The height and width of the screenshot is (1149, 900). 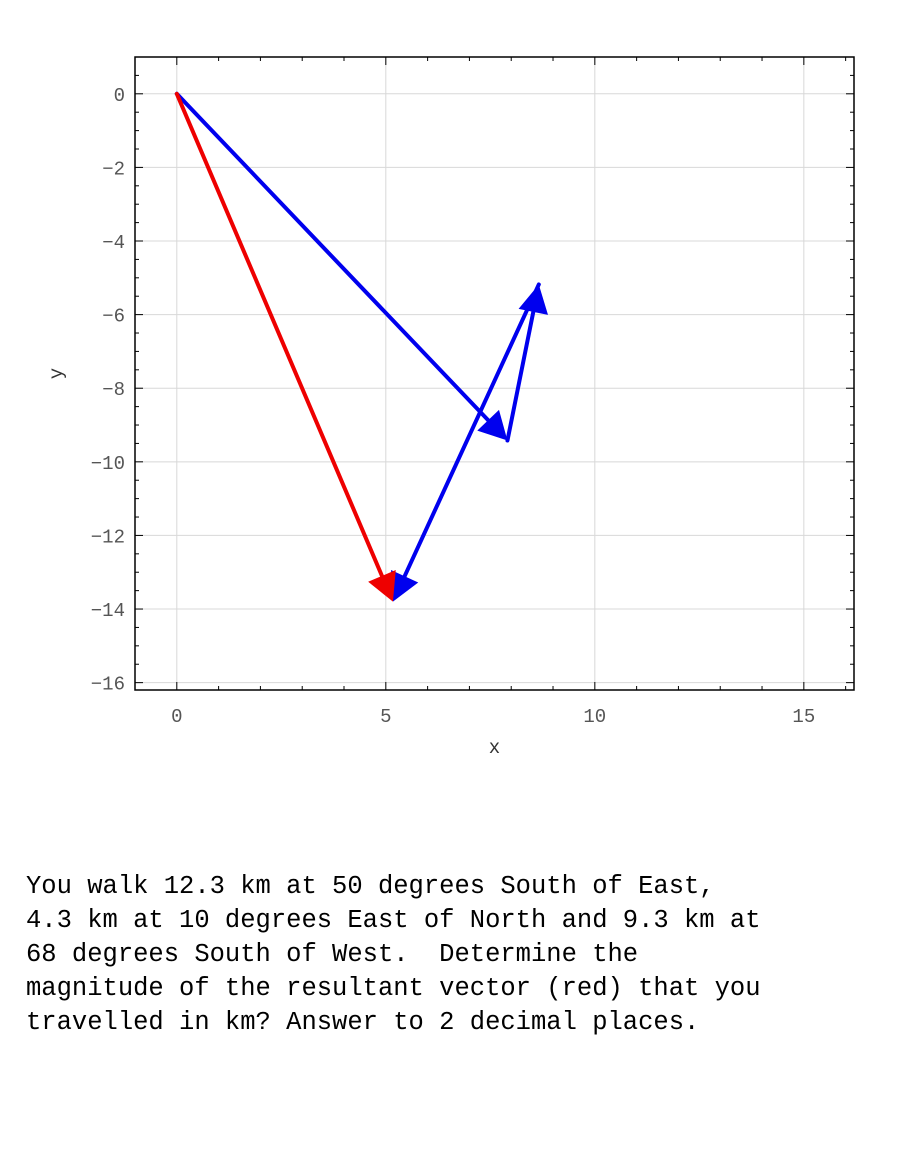 What do you see at coordinates (494, 748) in the screenshot?
I see `x-axis-label: x` at bounding box center [494, 748].